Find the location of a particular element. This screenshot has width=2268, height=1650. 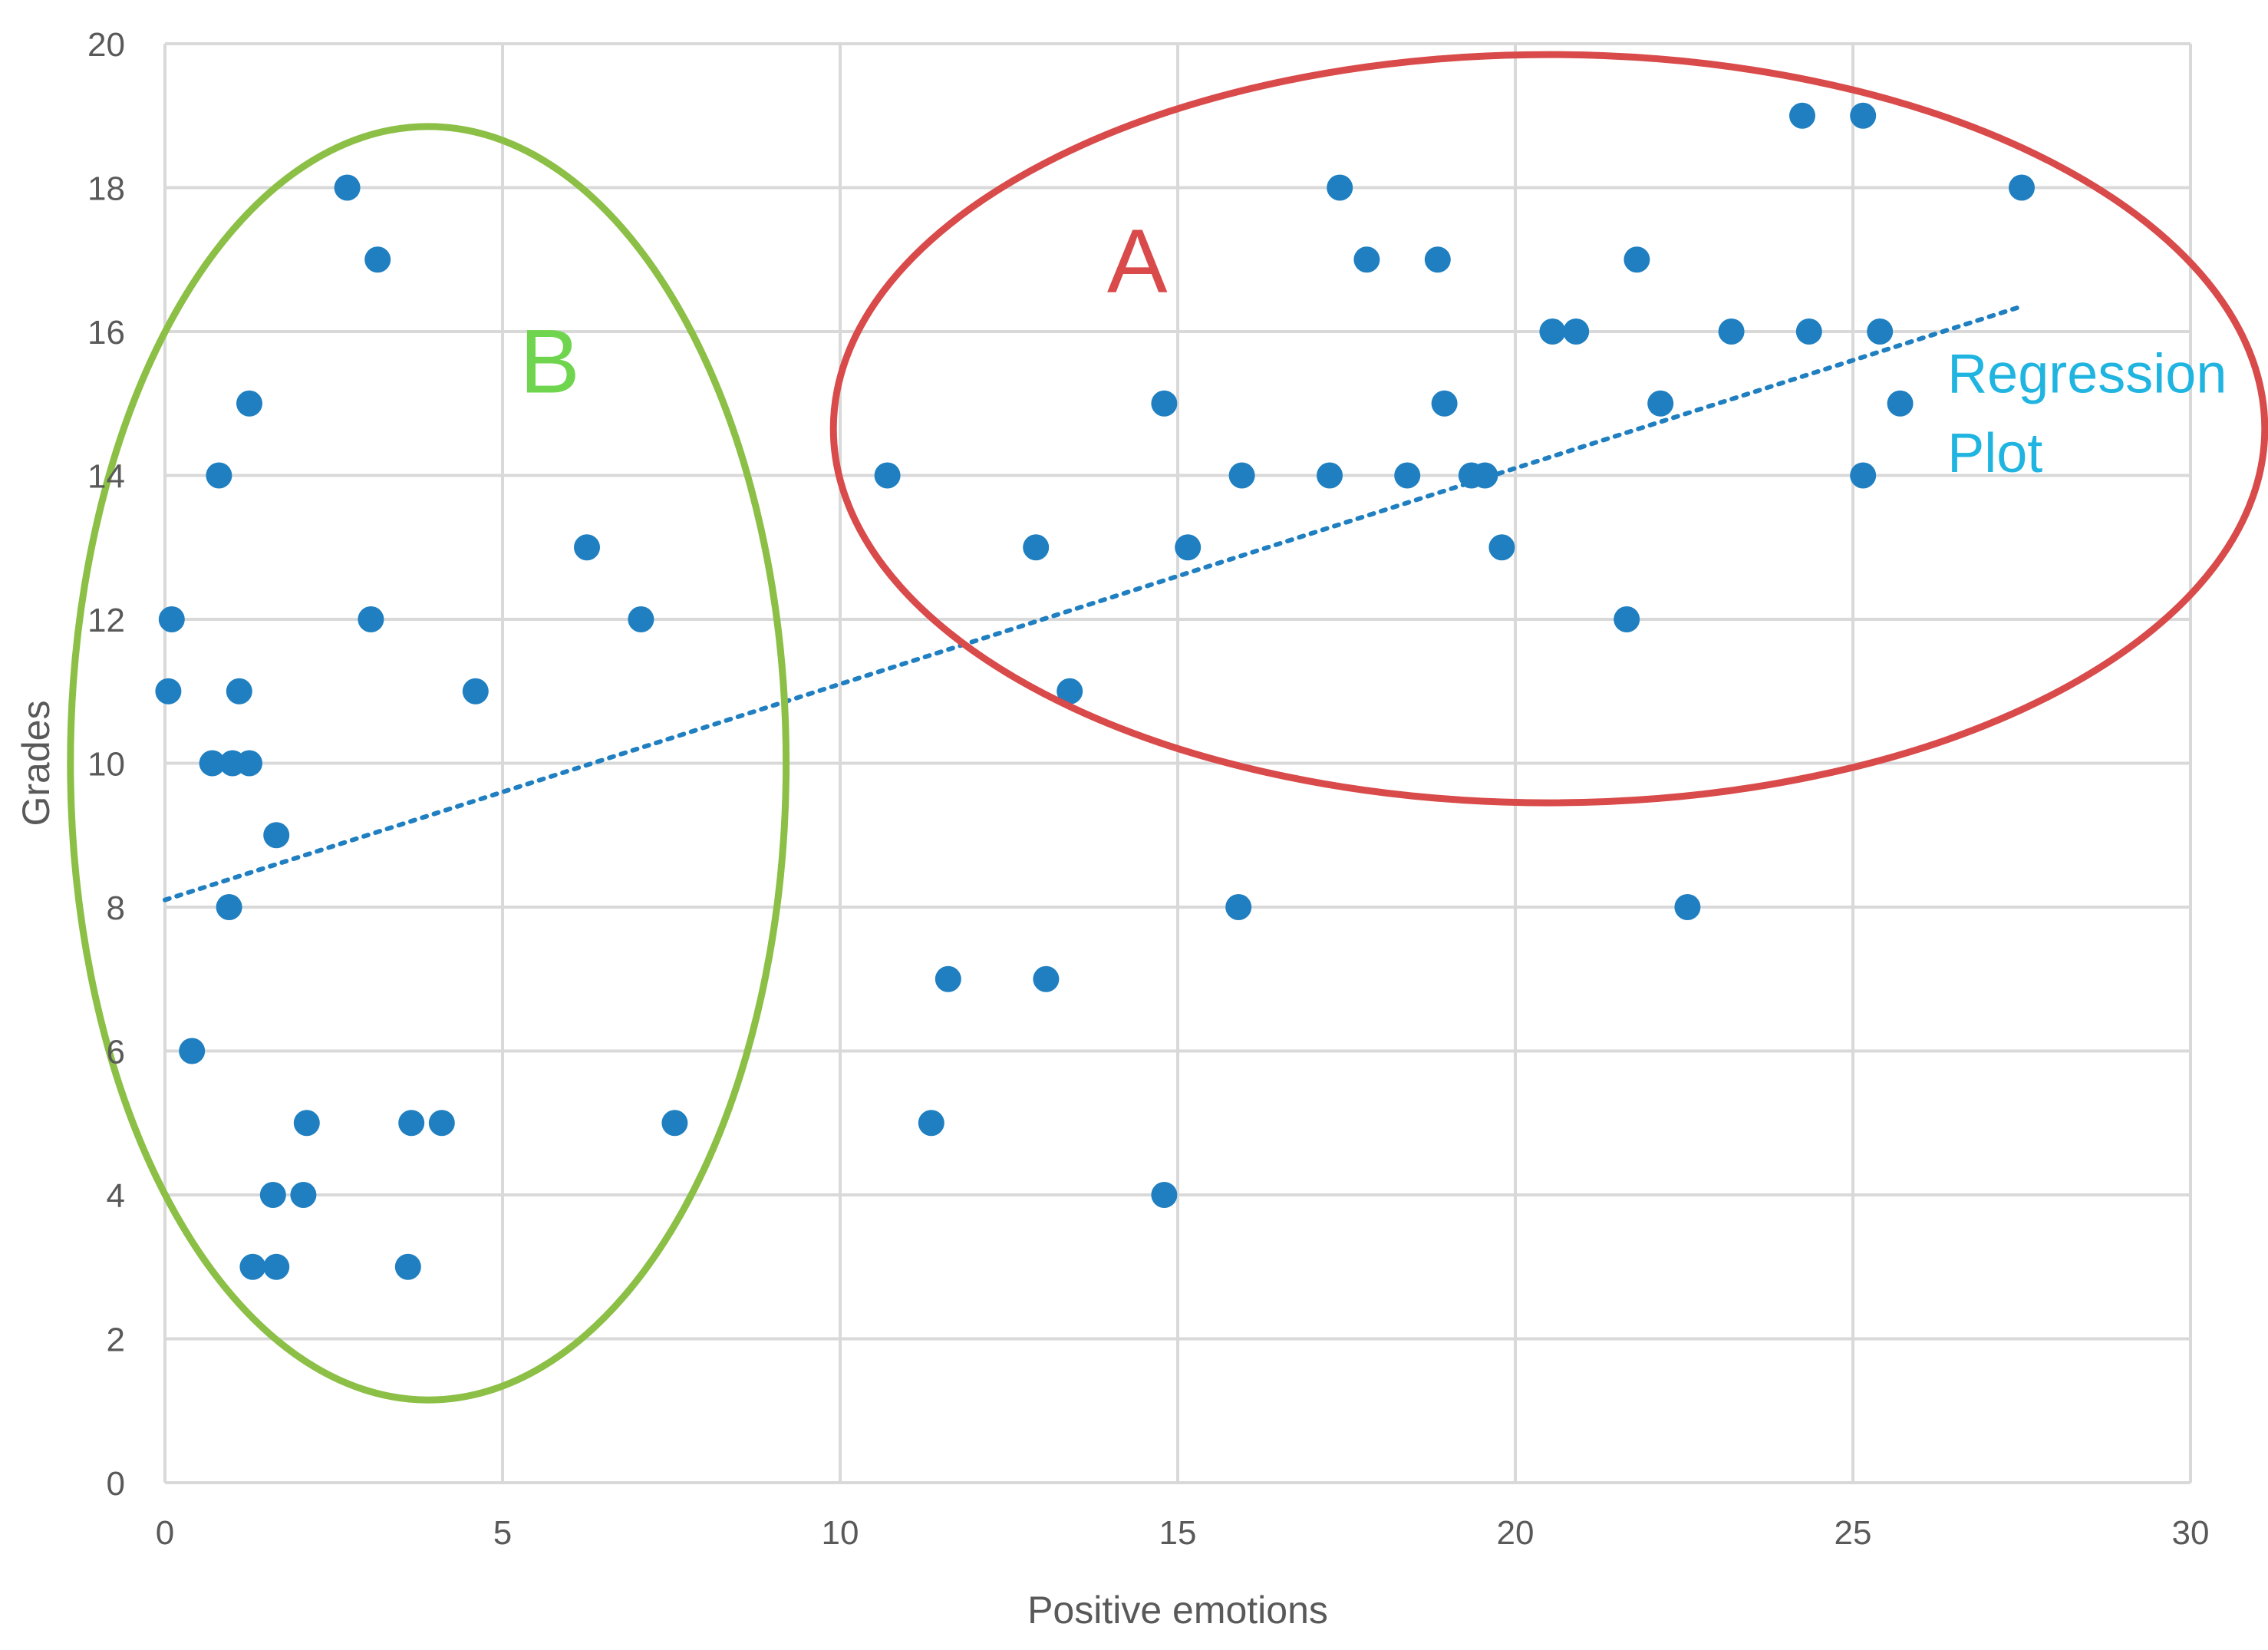

y-tick-label: 10 is located at coordinates (106, 765).